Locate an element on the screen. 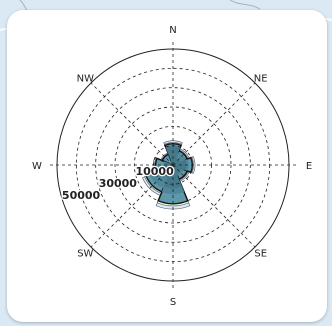 The height and width of the screenshot is (326, 332). direction-label-se: SE is located at coordinates (260, 254).